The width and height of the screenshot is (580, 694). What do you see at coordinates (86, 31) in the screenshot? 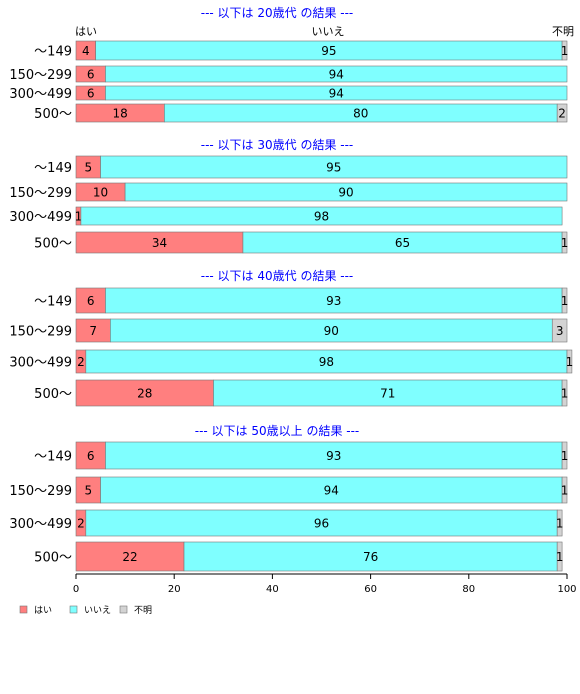
I see `header-yes: はい` at bounding box center [86, 31].